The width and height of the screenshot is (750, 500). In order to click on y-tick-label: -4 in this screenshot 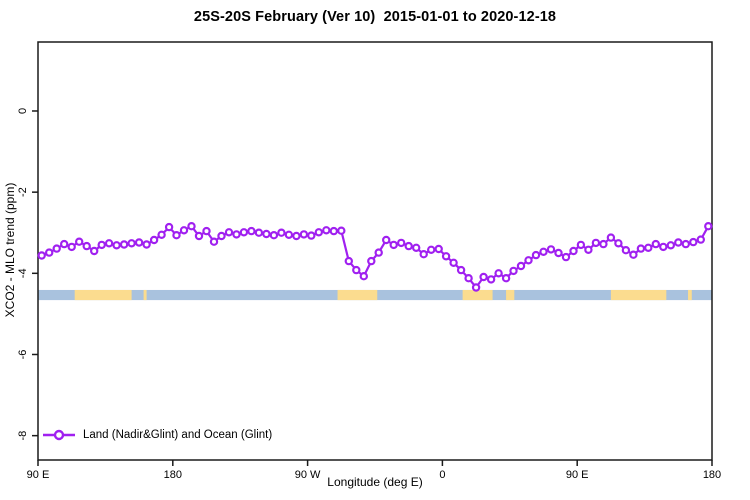, I will do `click(23, 273)`.